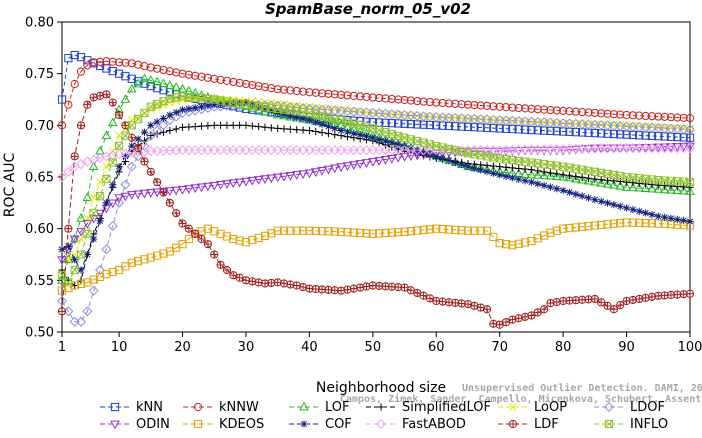  What do you see at coordinates (39, 126) in the screenshot?
I see `y-tick-label: 0.70` at bounding box center [39, 126].